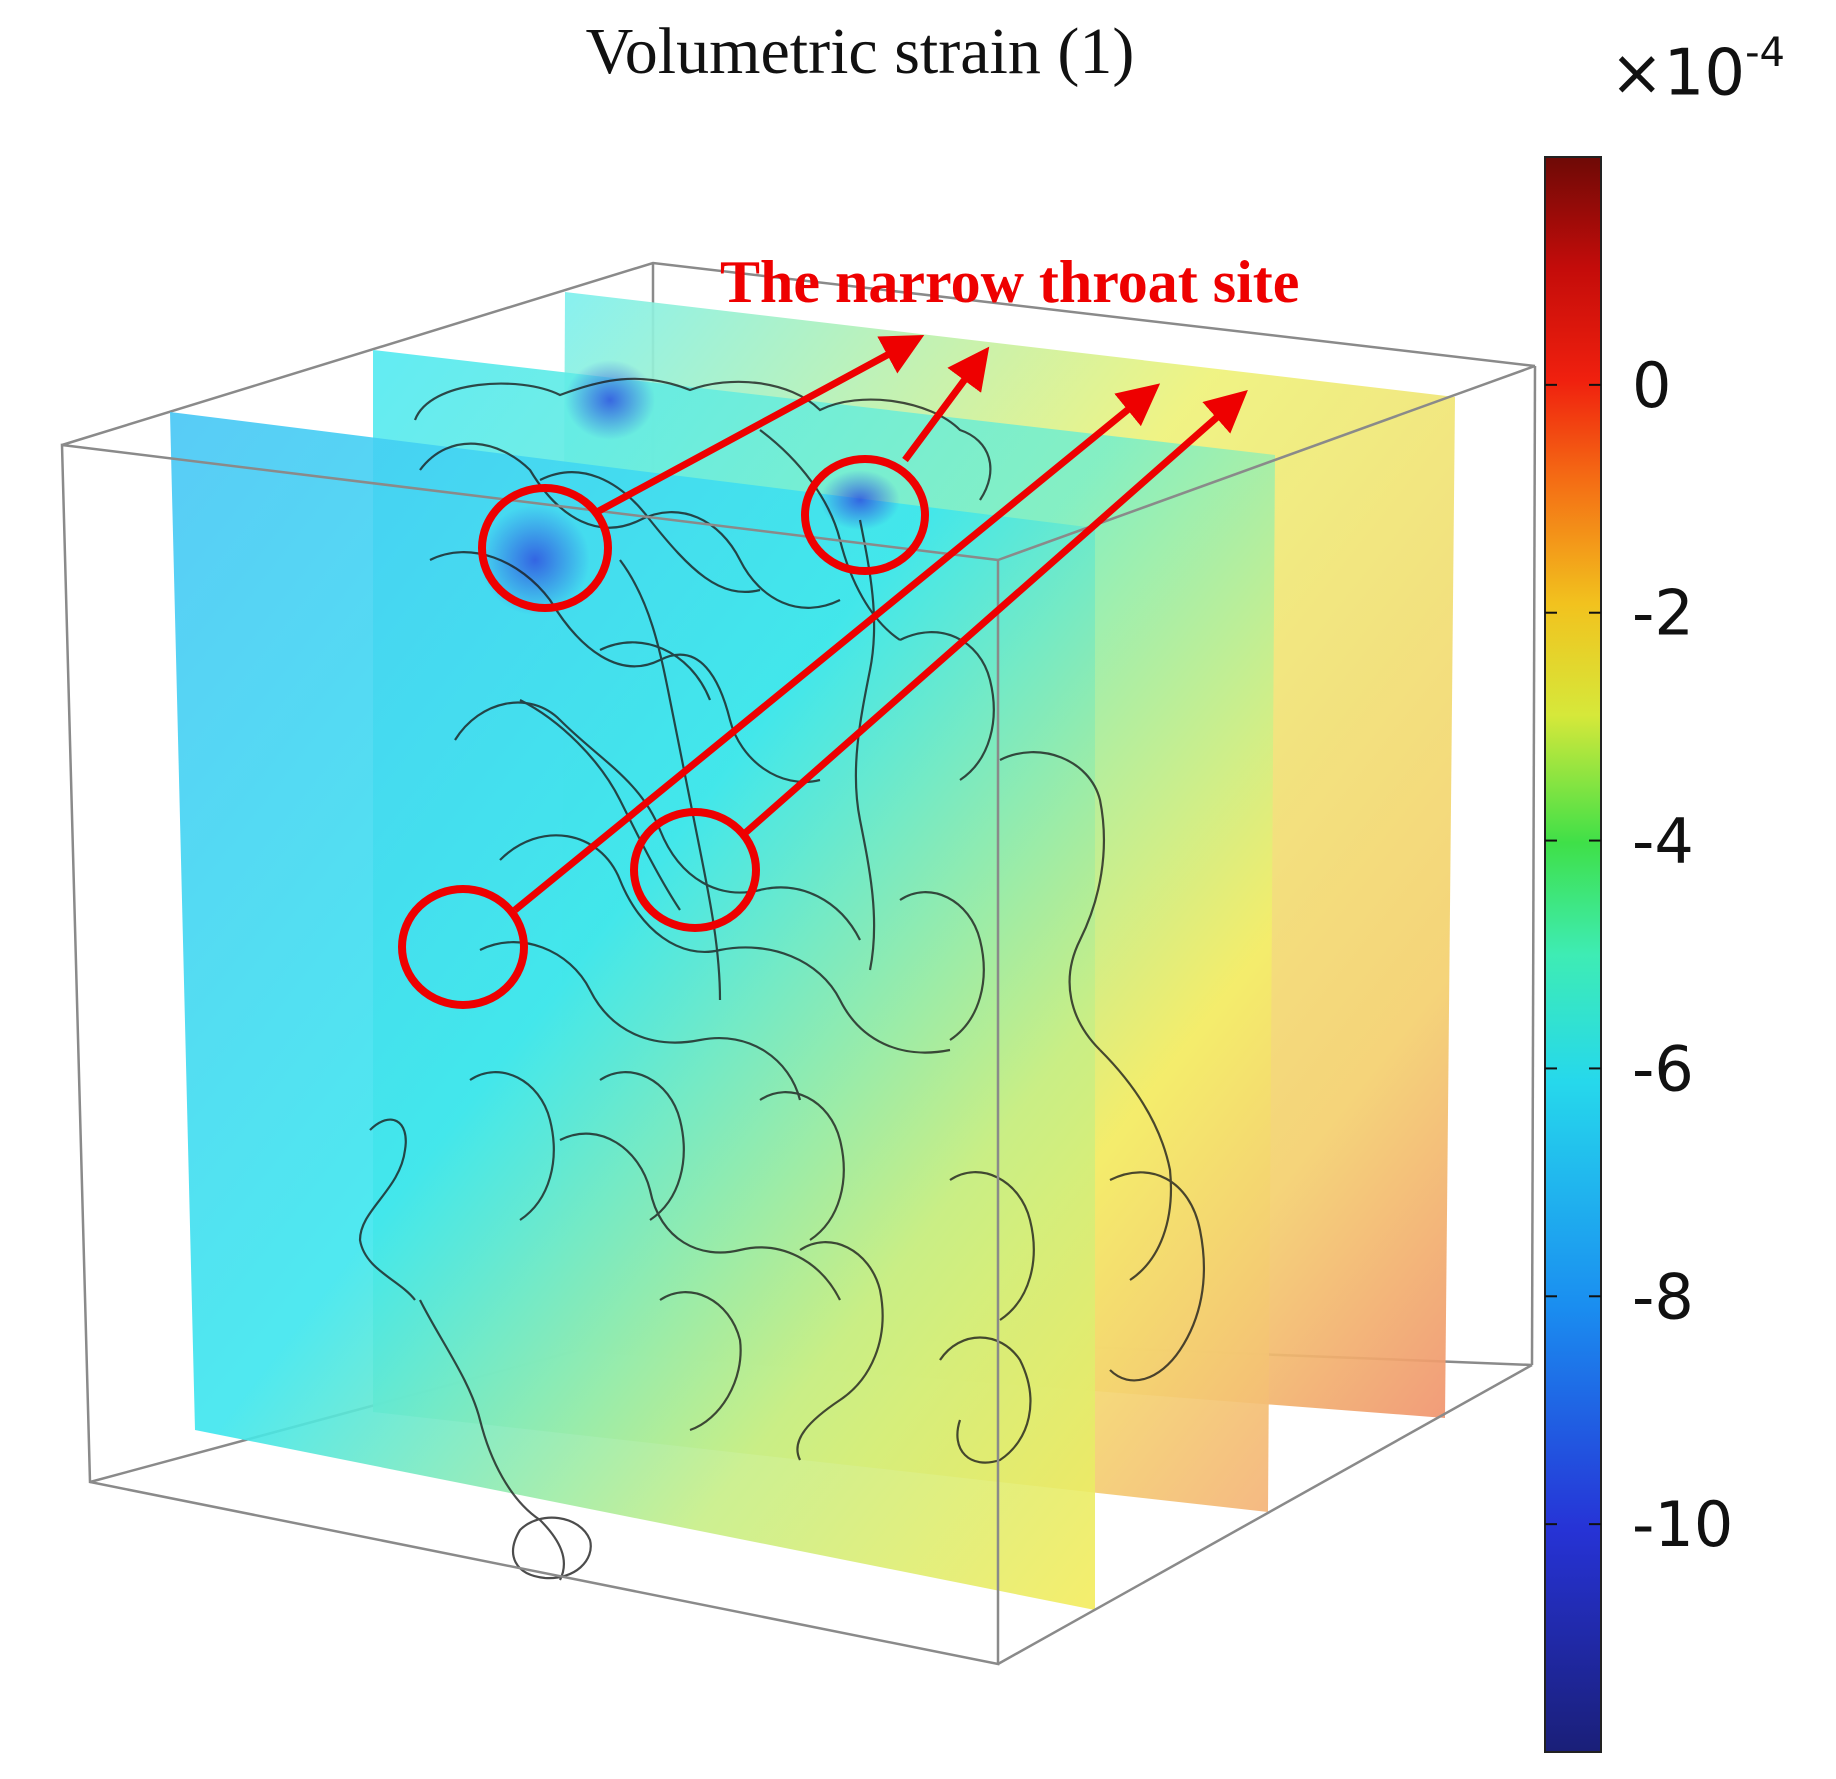  Describe the element at coordinates (1663, 613) in the screenshot. I see `colorbar-tick-label: -2` at that location.